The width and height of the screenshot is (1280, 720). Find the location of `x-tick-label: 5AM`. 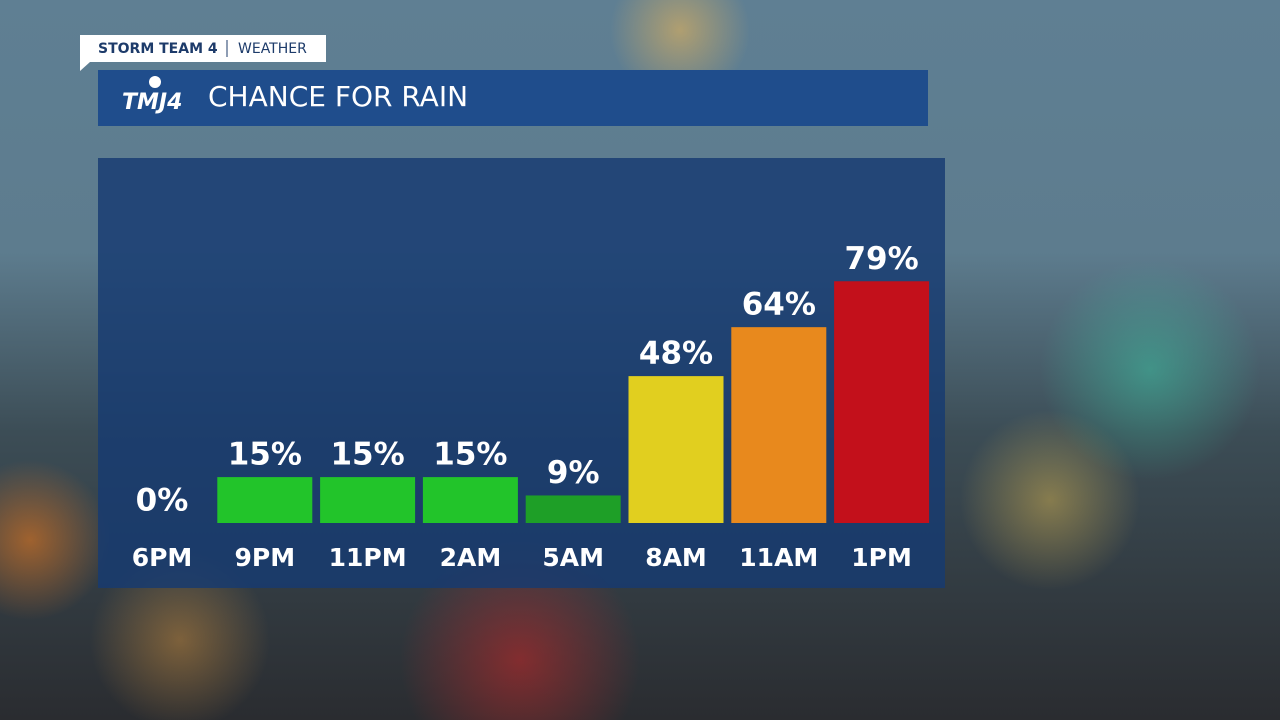

x-tick-label: 5AM is located at coordinates (573, 557).